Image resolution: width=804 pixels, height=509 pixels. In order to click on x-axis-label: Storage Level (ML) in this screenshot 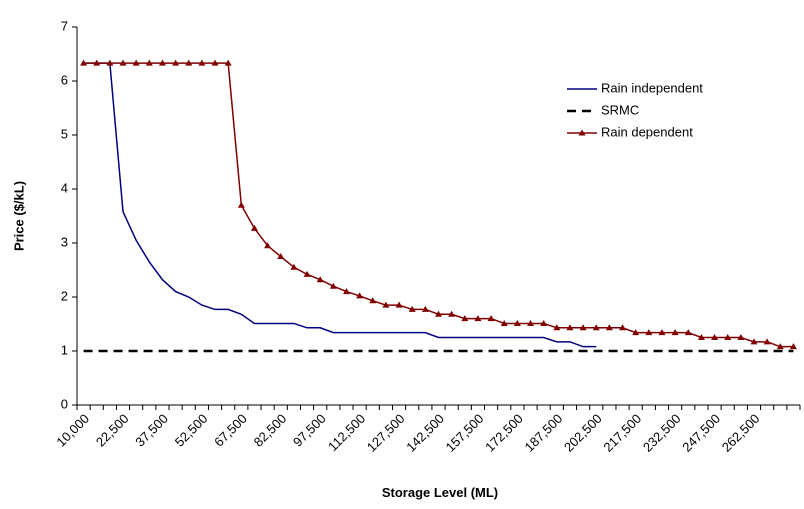, I will do `click(440, 492)`.